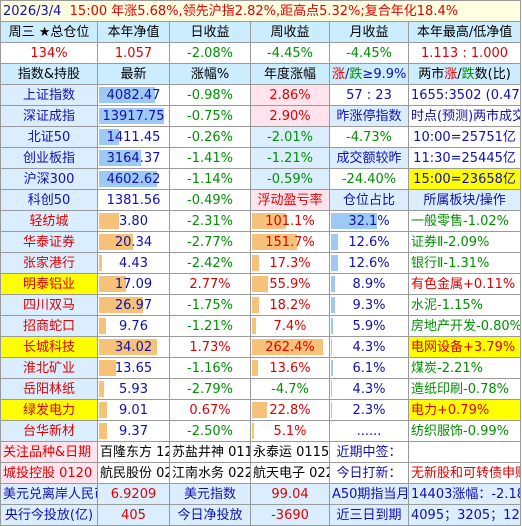  I want to click on index-row: 深证成指 13917.75 -0.75% 2.90% 昨涨停指数 时点(预测)两市成交, so click(261, 116).